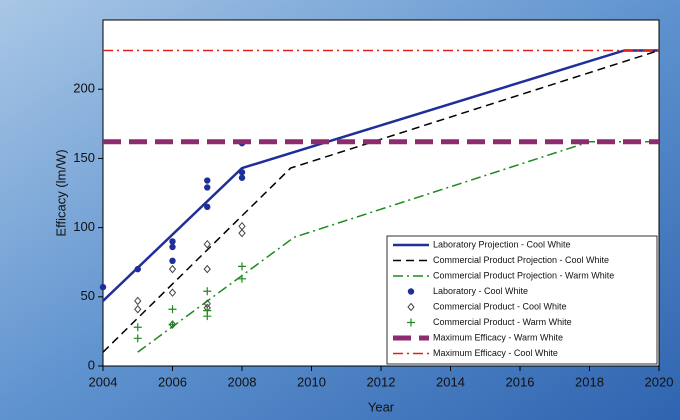 Image resolution: width=680 pixels, height=420 pixels. I want to click on x-tick-label: 2016, so click(520, 381).